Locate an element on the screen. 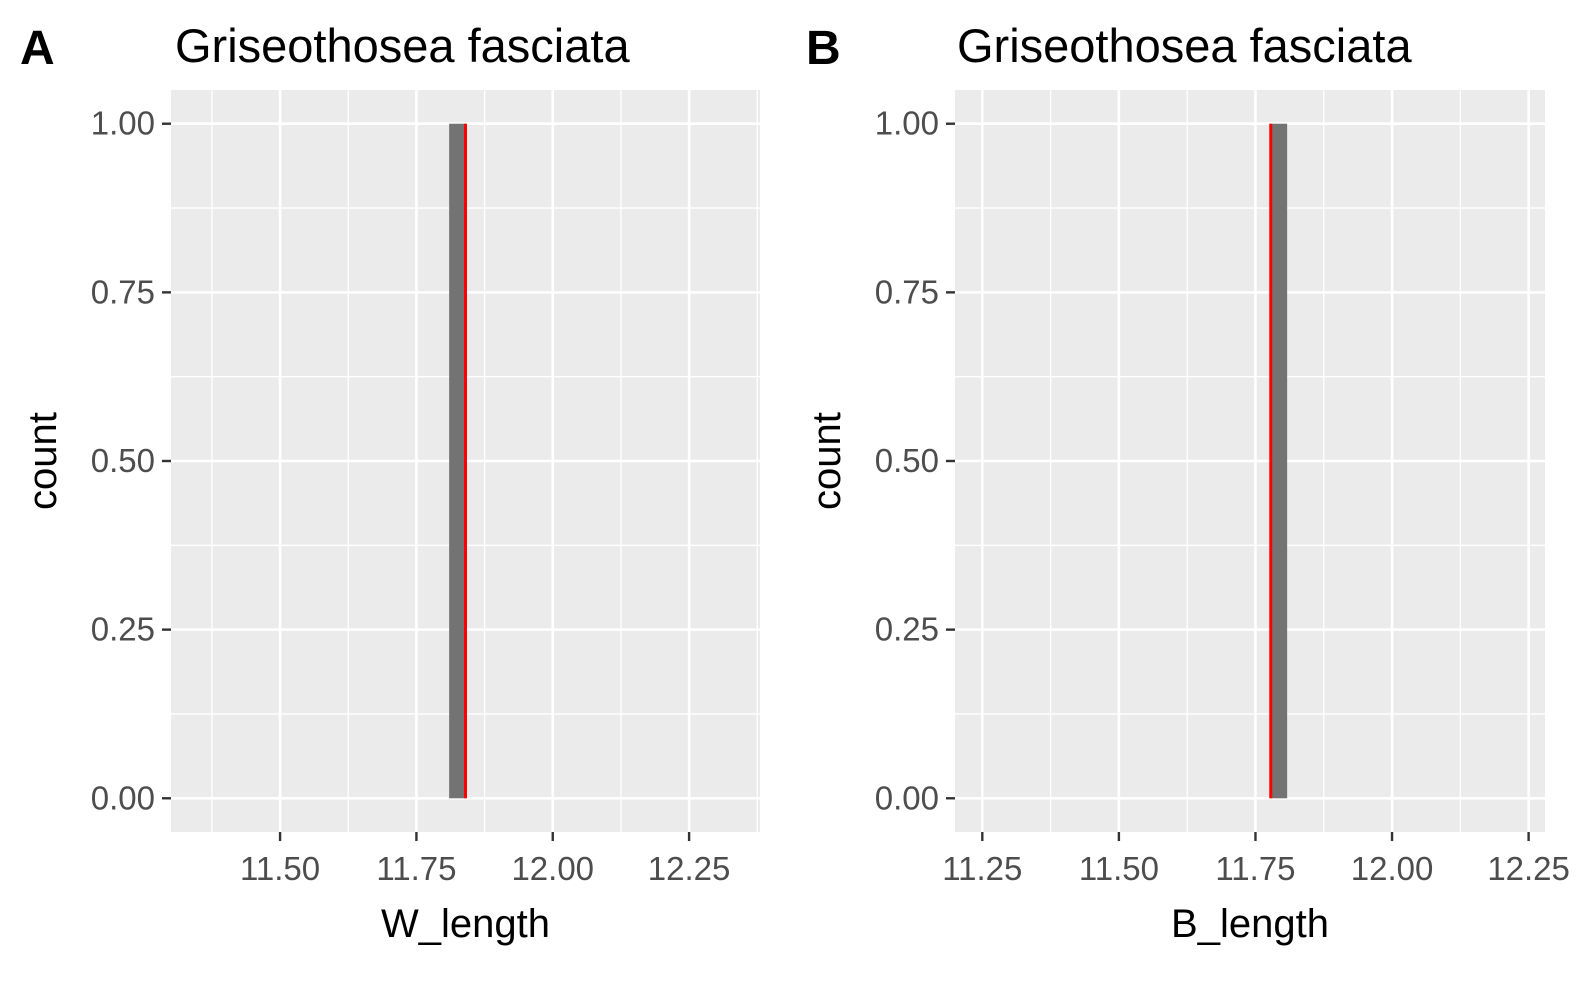 This screenshot has width=1593, height=984. x-tick-label: 11.25 is located at coordinates (982, 868).